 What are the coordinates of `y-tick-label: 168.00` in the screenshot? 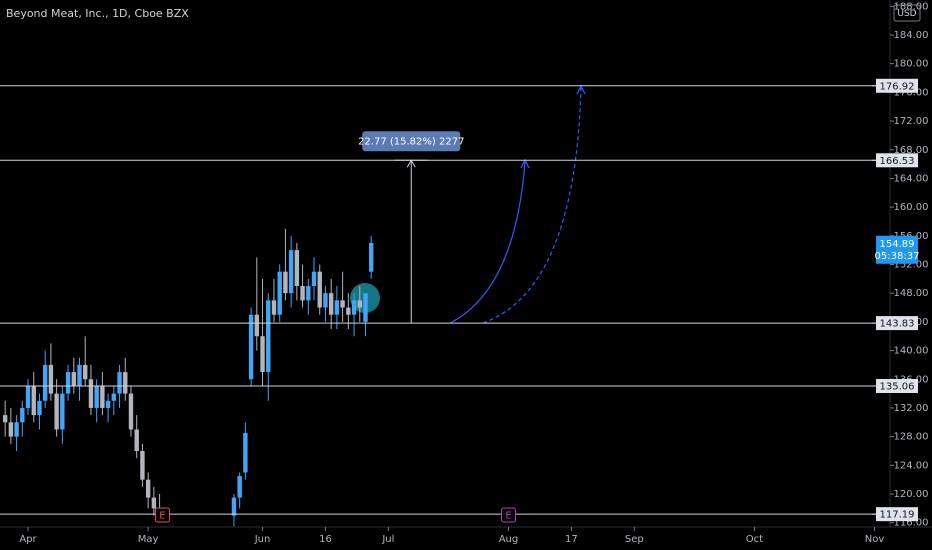 It's located at (911, 150).